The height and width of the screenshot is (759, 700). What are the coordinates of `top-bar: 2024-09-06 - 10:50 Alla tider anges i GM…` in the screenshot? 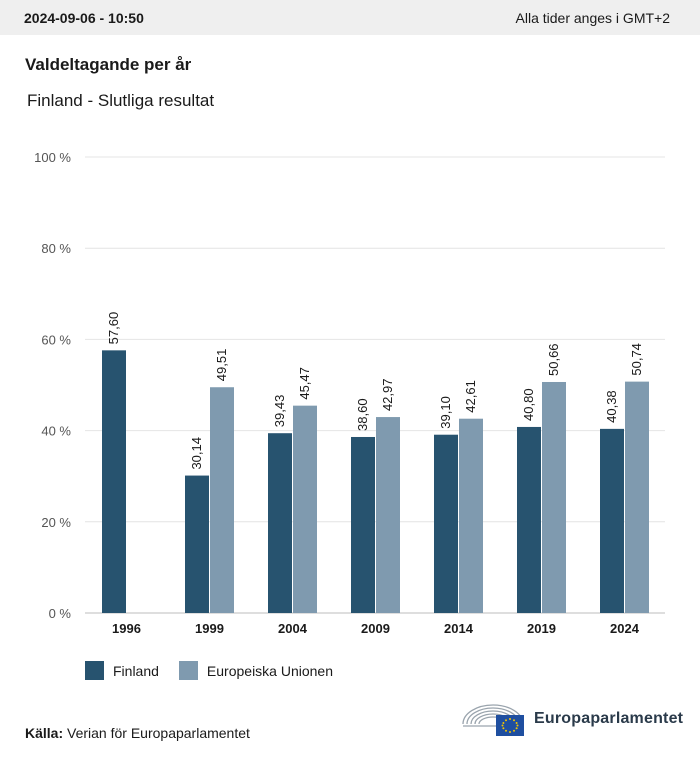 It's located at (350, 17).